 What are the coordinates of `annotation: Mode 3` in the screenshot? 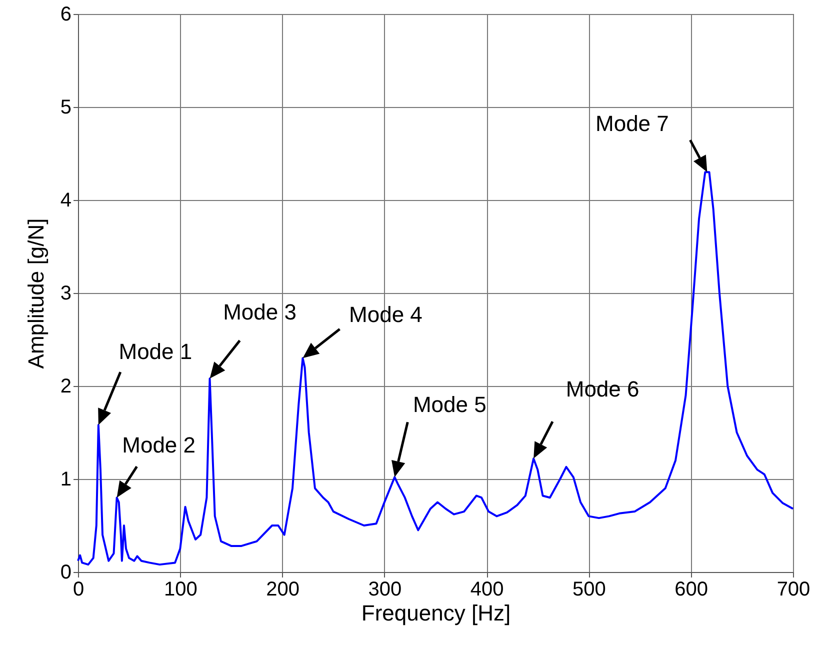 It's located at (259, 312).